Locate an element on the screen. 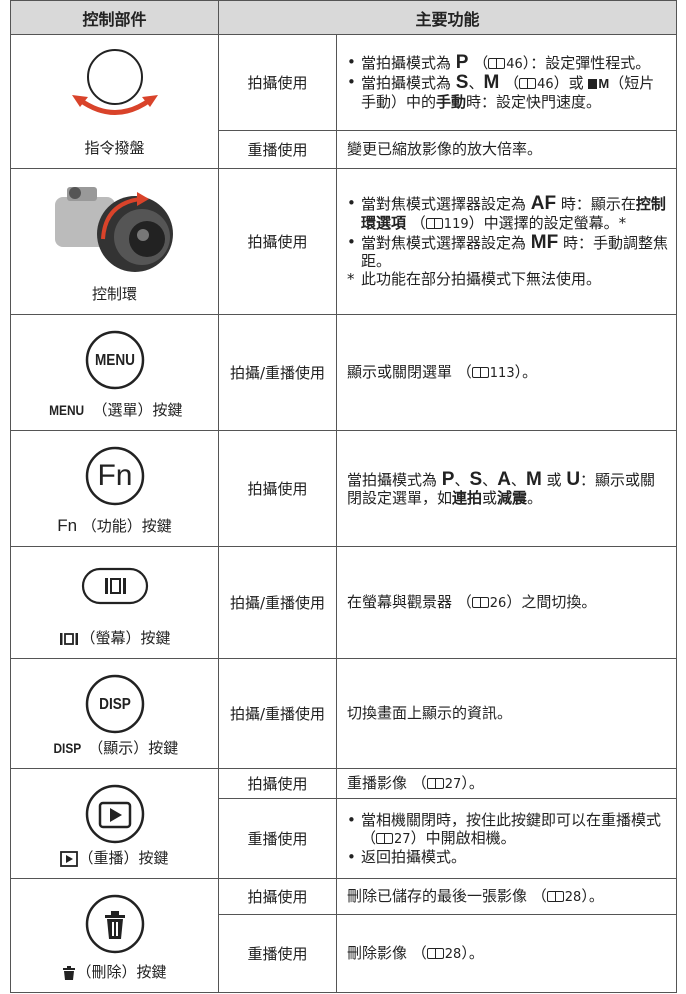 This screenshot has height=994, width=686. table-row: 重播使用 刪除影像 （28）。 is located at coordinates (344, 953).